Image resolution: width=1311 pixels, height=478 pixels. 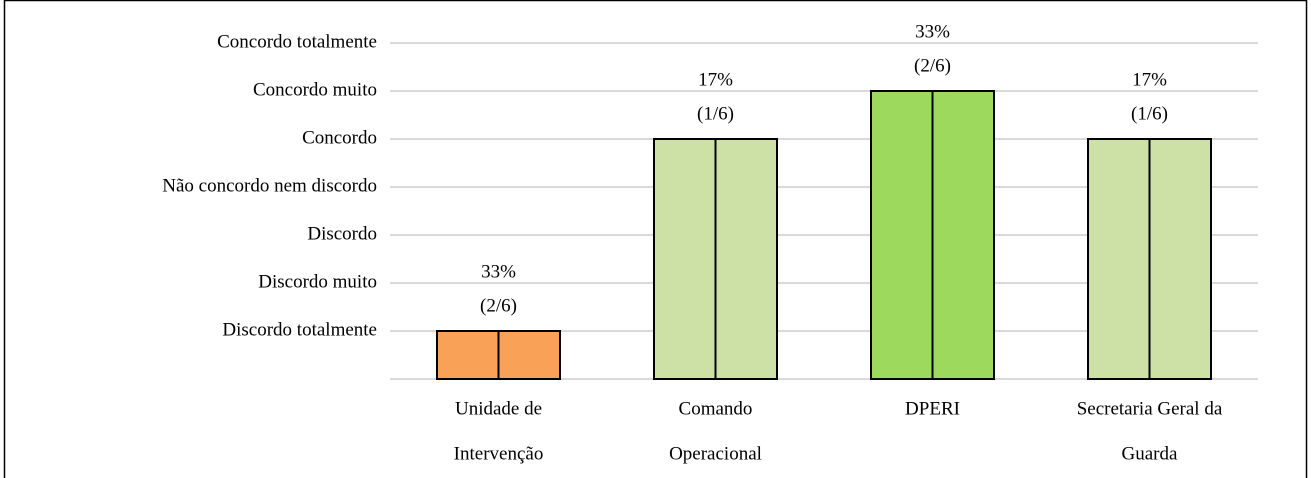 What do you see at coordinates (317, 281) in the screenshot?
I see `y-tick-label: Discordo muito` at bounding box center [317, 281].